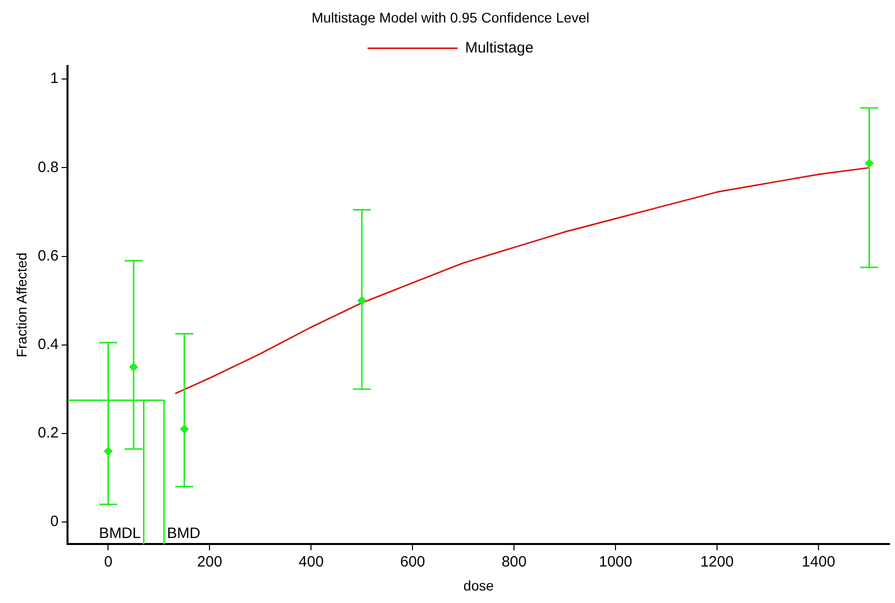  I want to click on y-tick-label: 0.4, so click(48, 345).